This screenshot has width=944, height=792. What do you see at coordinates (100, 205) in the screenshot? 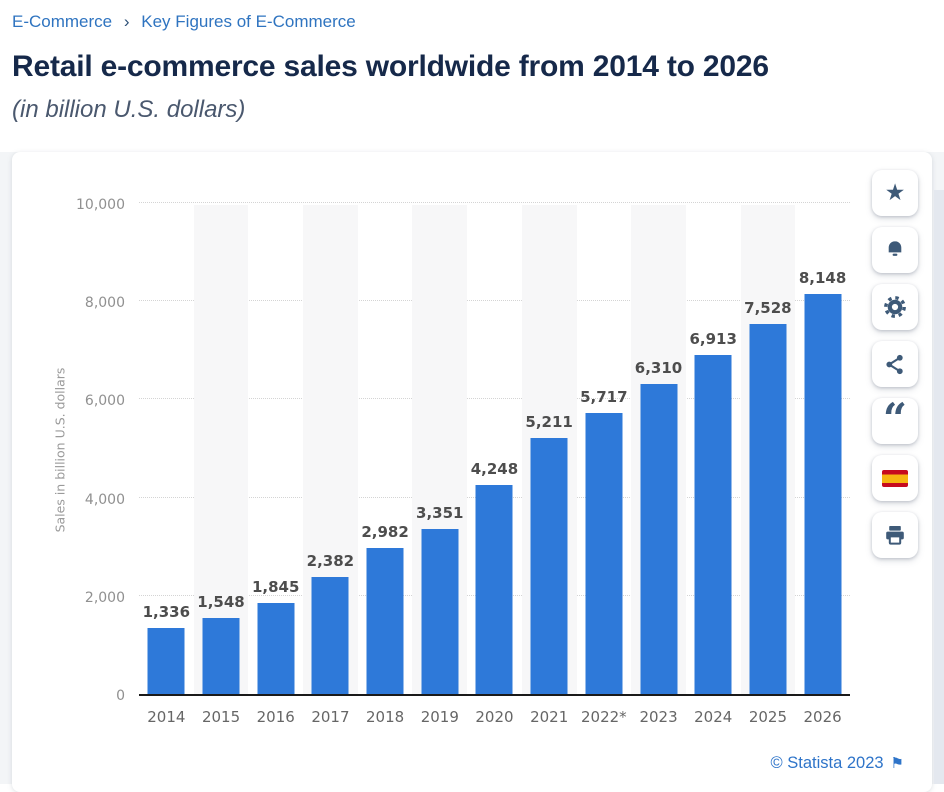
I see `y-tick-label: 10,000` at bounding box center [100, 205].